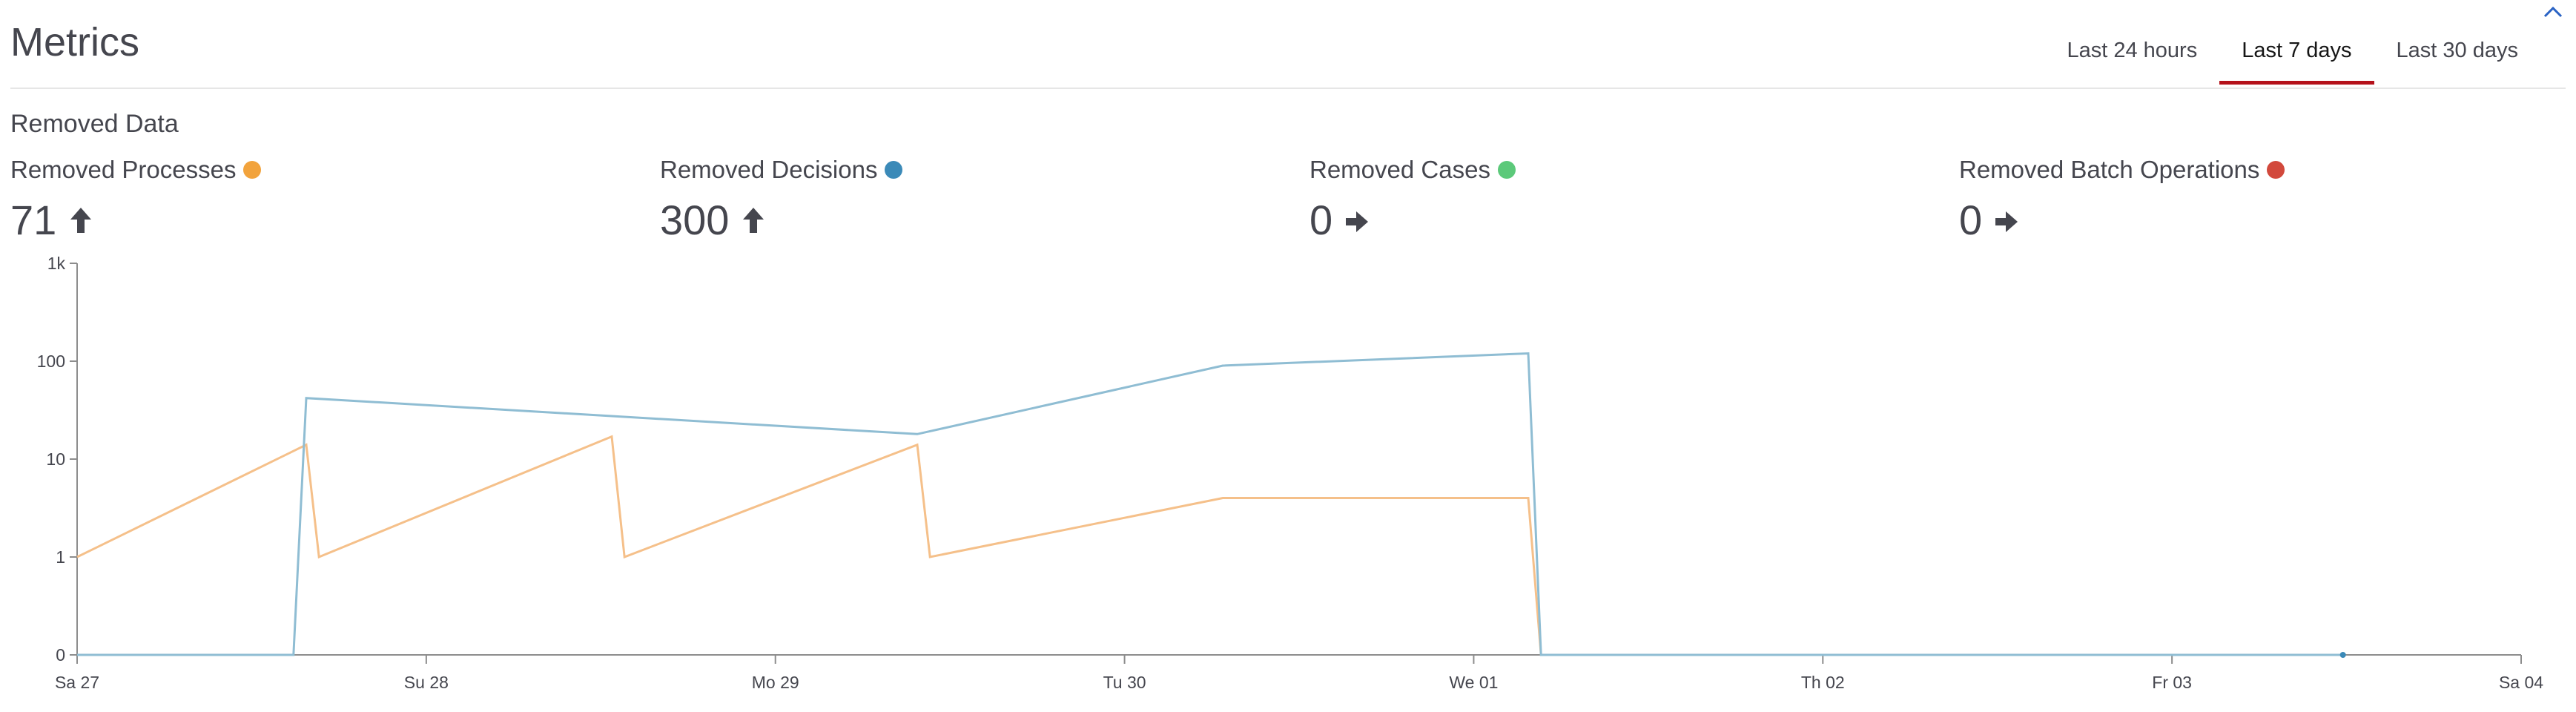  Describe the element at coordinates (695, 220) in the screenshot. I see `metric-value: 300` at that location.